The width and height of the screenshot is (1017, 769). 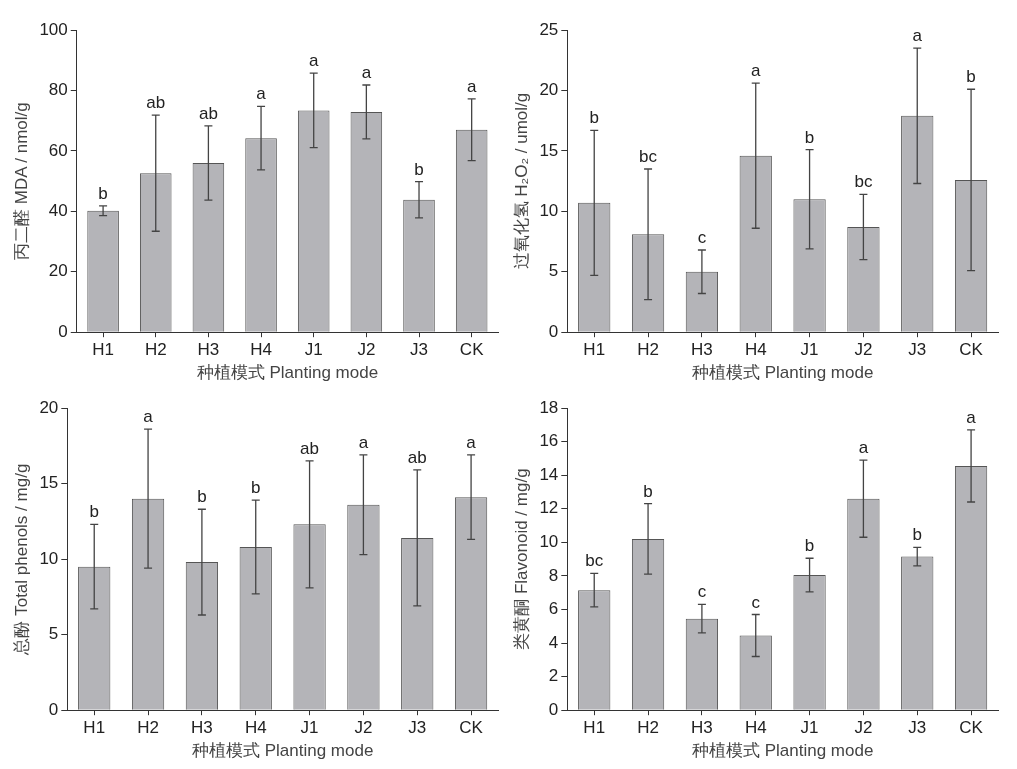 What do you see at coordinates (21, 559) in the screenshot?
I see `y-axis-title: 总酚 Total phenols / mg/g` at bounding box center [21, 559].